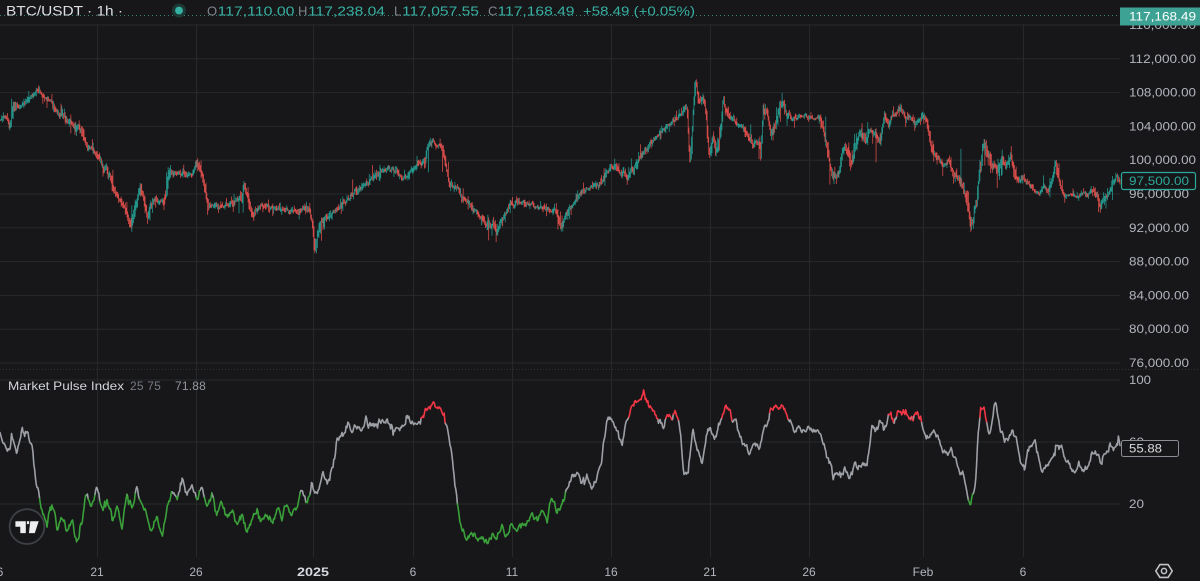 The image size is (1200, 581). Describe the element at coordinates (1159, 329) in the screenshot. I see `svg-text: 80,000.00` at that location.